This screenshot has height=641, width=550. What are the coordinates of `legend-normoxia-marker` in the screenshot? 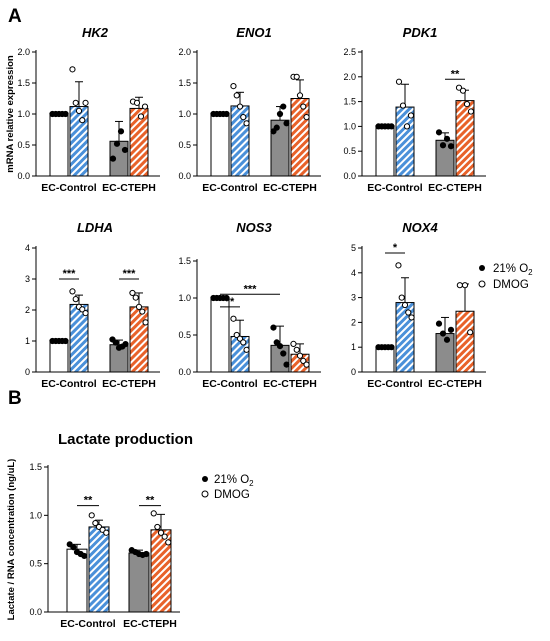 It's located at (482, 268).